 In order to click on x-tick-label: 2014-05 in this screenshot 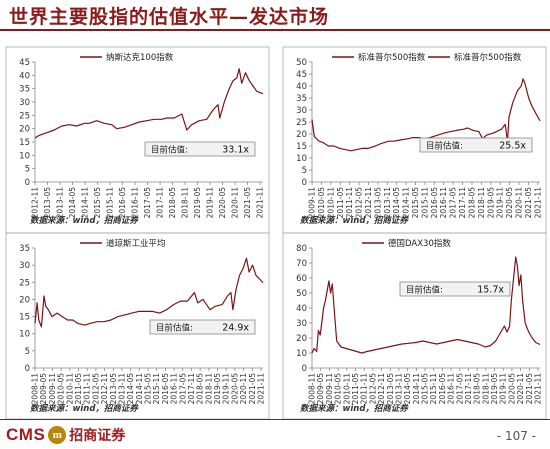, I will do `click(407, 389)`.